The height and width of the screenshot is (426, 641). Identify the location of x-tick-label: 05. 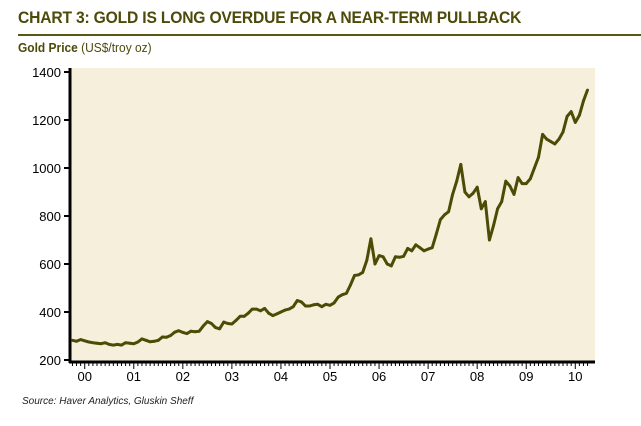
(330, 376).